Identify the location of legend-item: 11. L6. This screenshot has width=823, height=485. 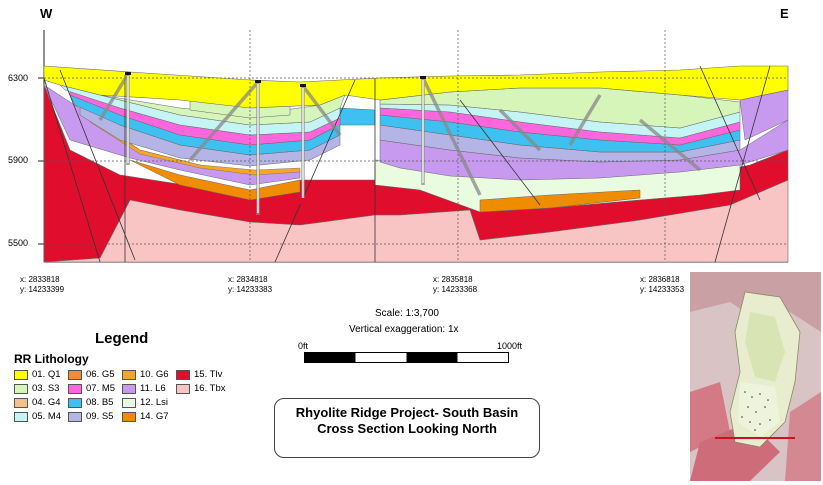
(144, 388).